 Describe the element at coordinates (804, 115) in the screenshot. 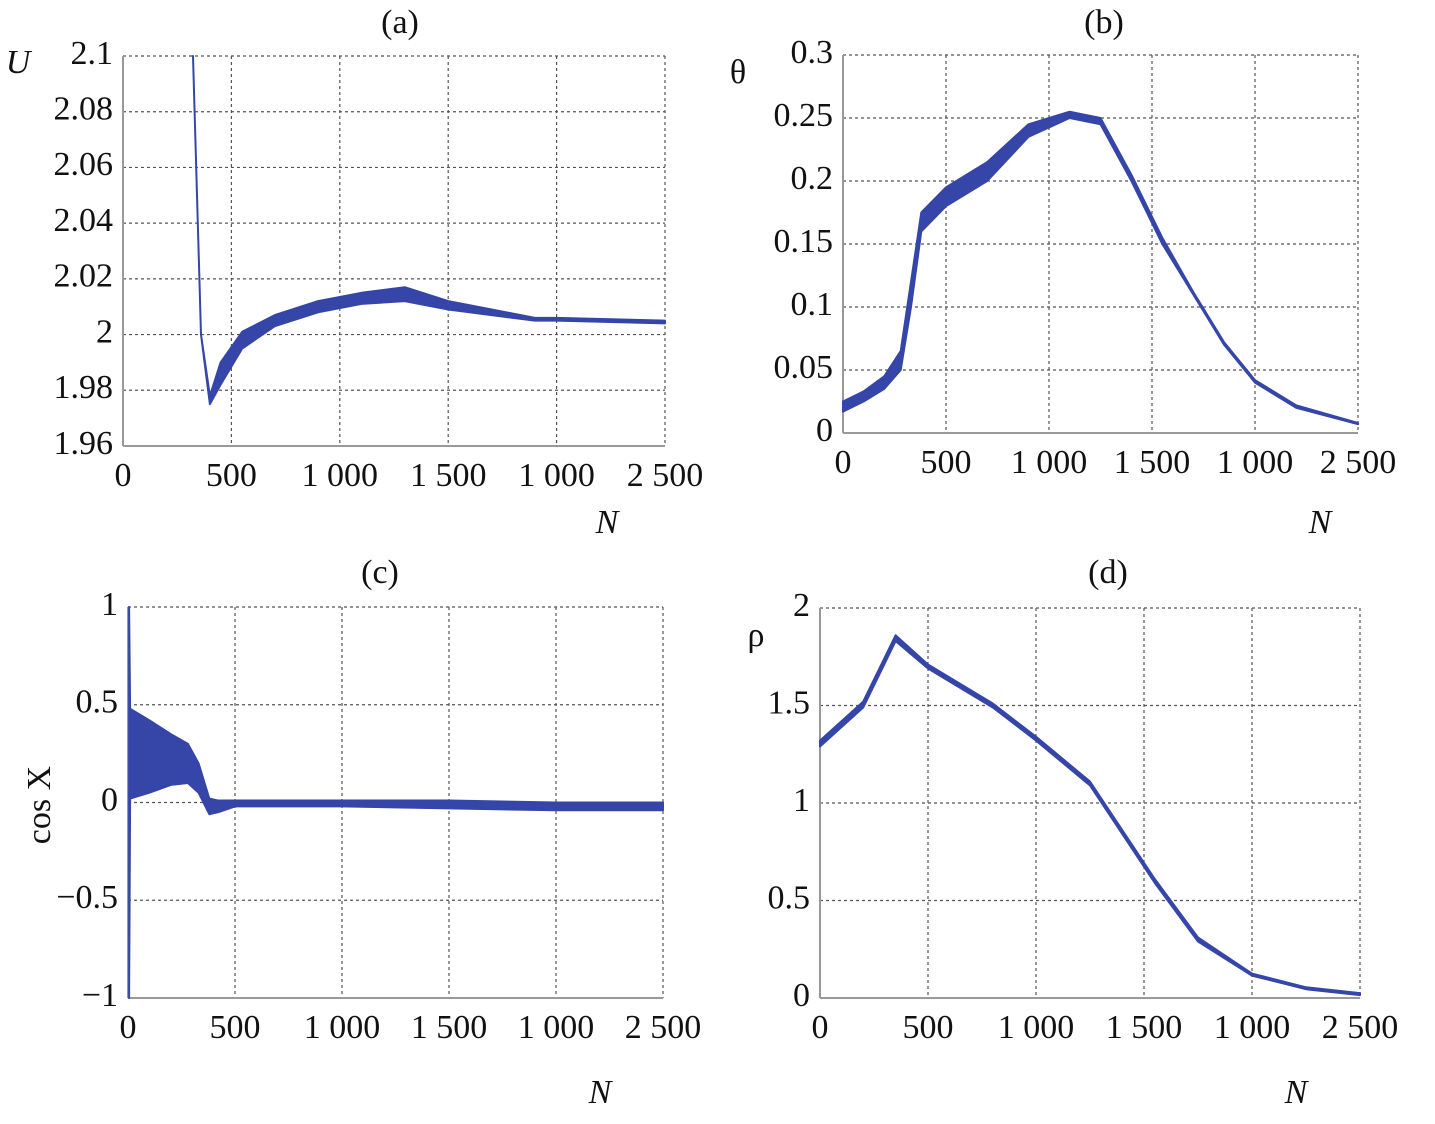

I see `y-tick-label: 0.25` at that location.